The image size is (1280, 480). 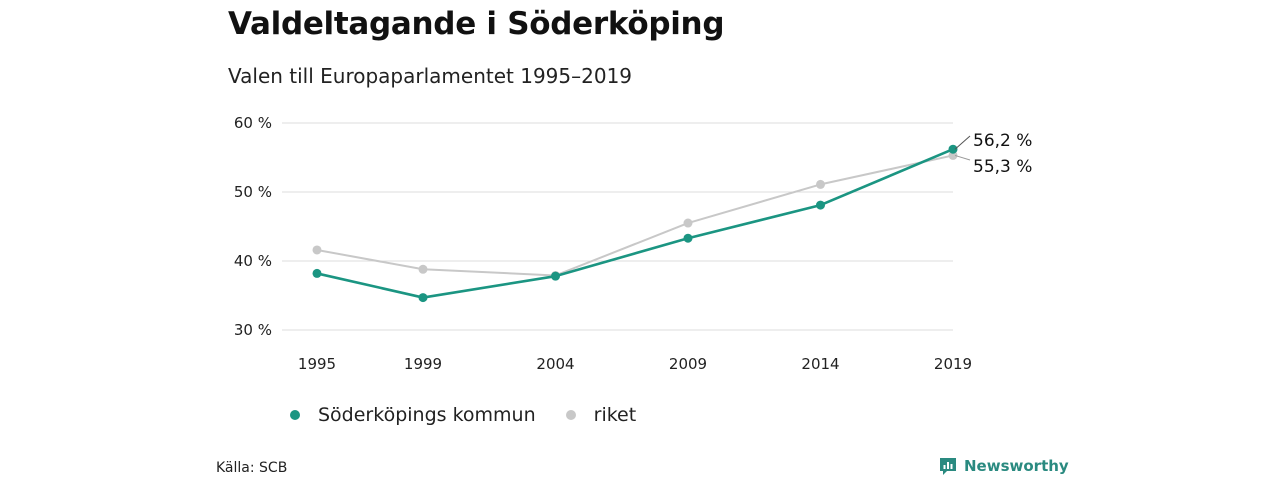 I want to click on source-note: Källa: SCB, so click(x=252, y=468).